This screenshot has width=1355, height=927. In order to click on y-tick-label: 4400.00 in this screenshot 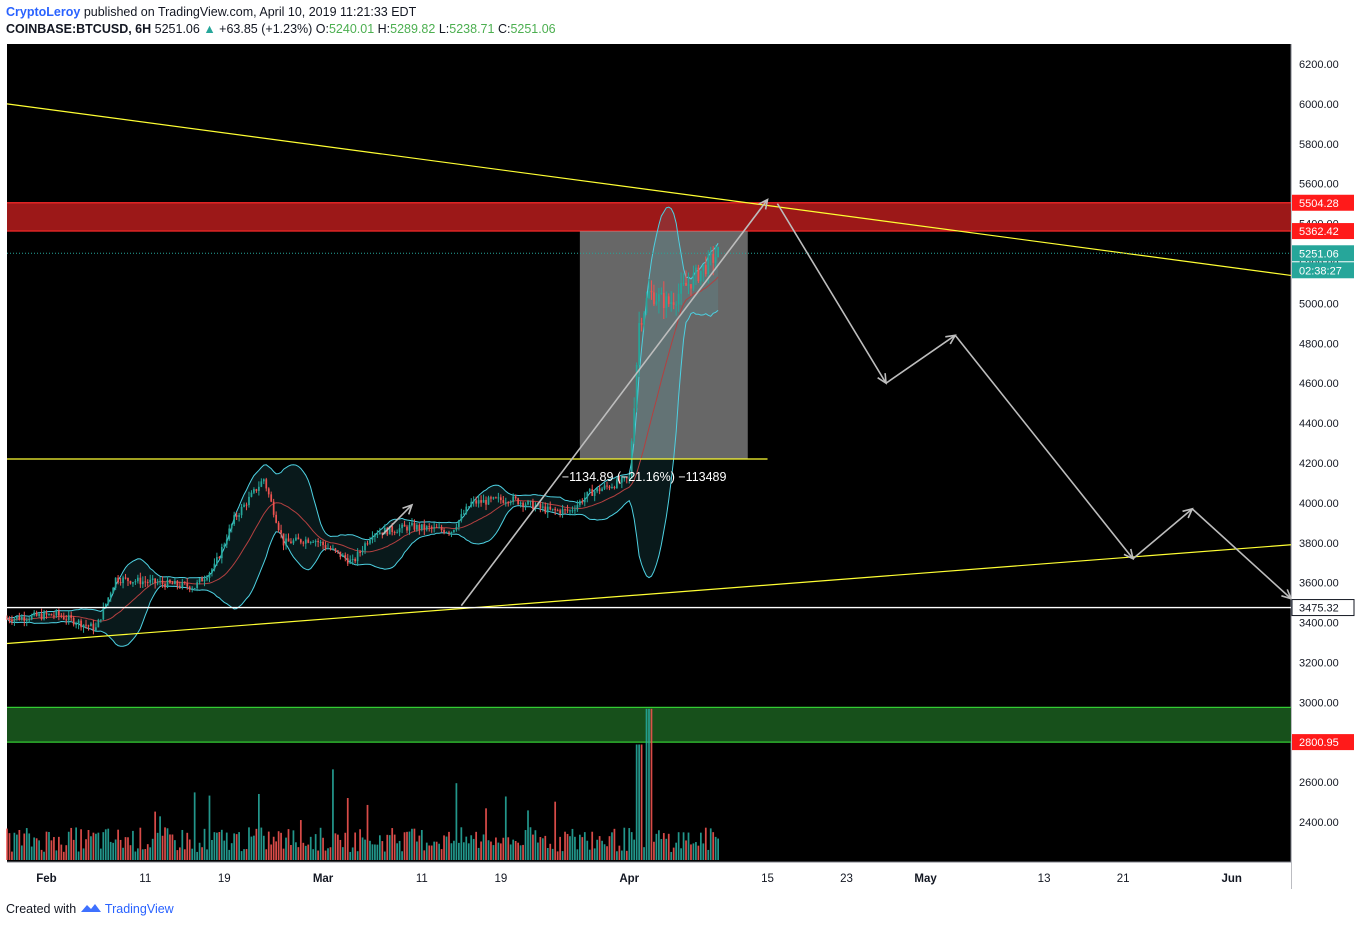, I will do `click(1319, 424)`.